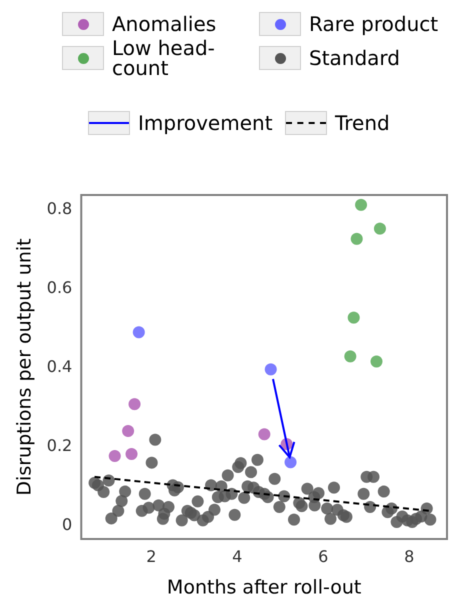  What do you see at coordinates (59, 287) in the screenshot?
I see `y-tick-label: 0.6` at bounding box center [59, 287].